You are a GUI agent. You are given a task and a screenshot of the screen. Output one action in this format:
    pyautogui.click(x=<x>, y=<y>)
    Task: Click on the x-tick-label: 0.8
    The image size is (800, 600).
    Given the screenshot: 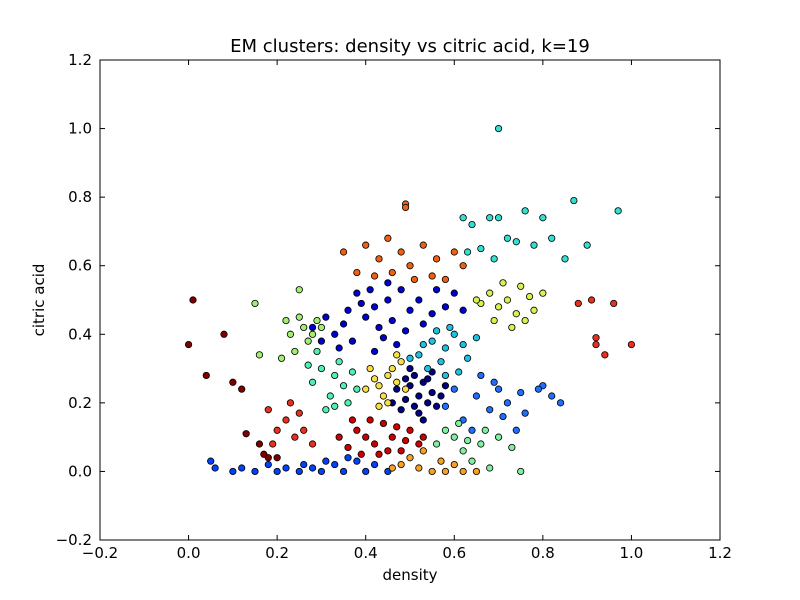 What is the action you would take?
    pyautogui.click(x=543, y=553)
    